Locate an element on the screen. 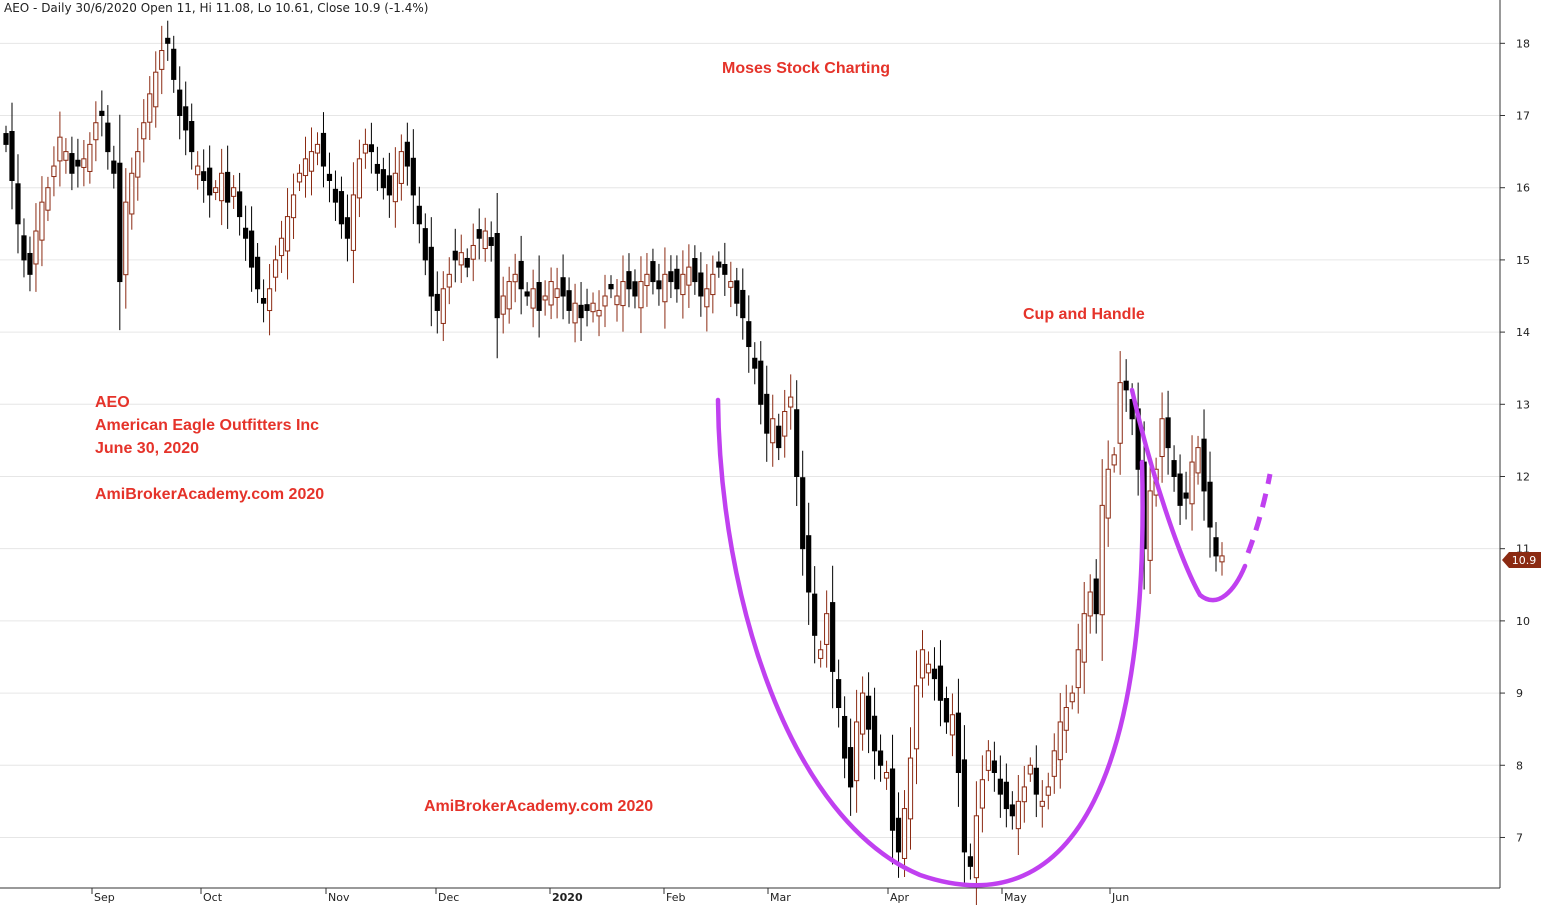  y-tick-label: 9 is located at coordinates (1519, 693).